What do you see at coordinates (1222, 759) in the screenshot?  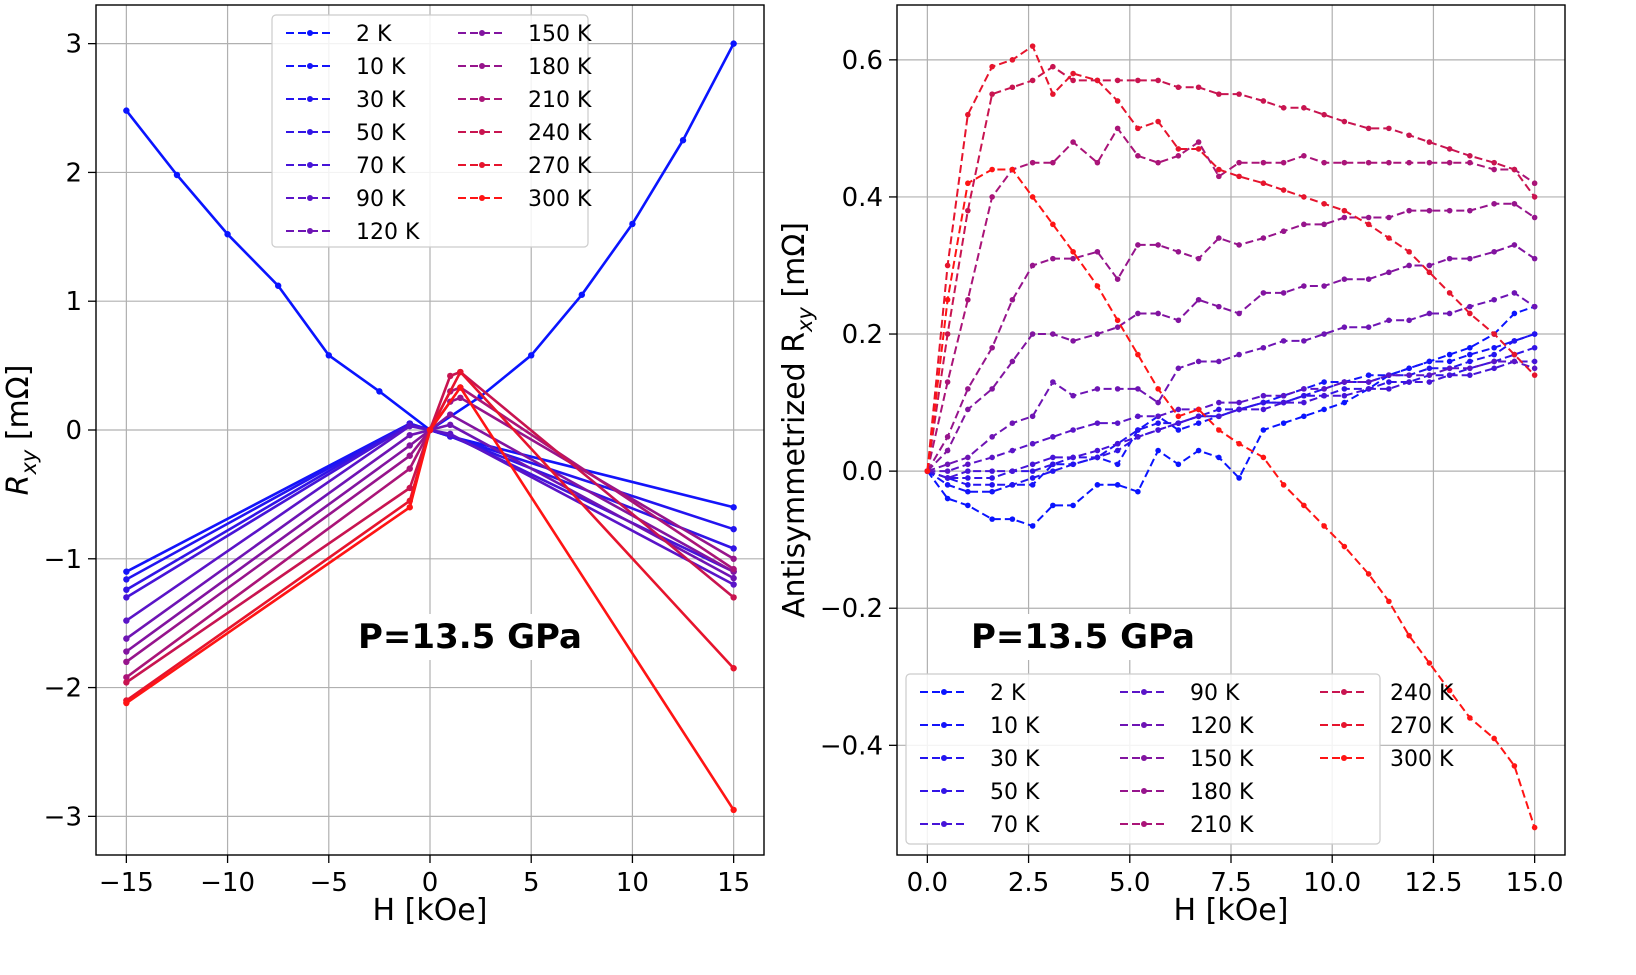 I see `legend-label: 150 K` at bounding box center [1222, 759].